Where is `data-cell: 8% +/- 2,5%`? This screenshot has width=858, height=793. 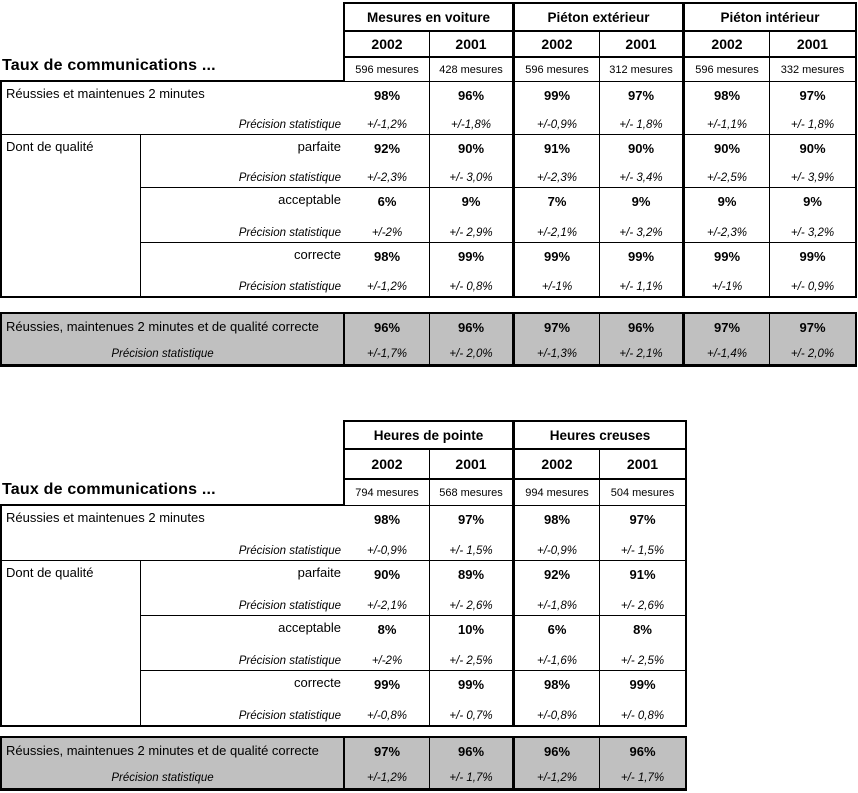 data-cell: 8% +/- 2,5% is located at coordinates (642, 643).